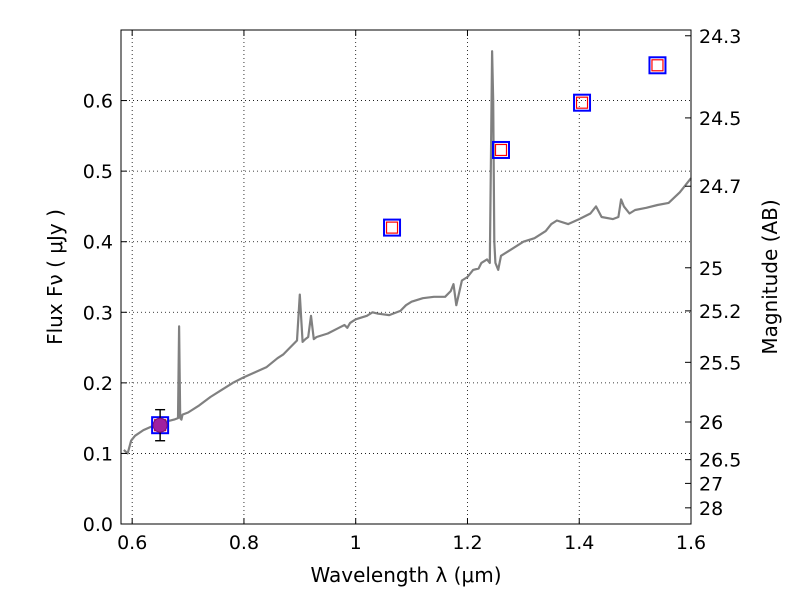  Describe the element at coordinates (356, 543) in the screenshot. I see `x-tick-label: 1` at that location.